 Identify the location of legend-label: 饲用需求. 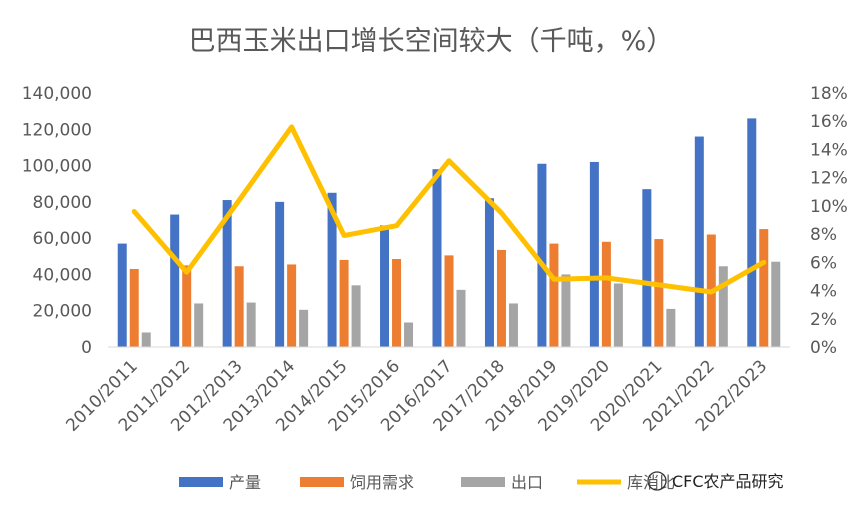
(382, 482).